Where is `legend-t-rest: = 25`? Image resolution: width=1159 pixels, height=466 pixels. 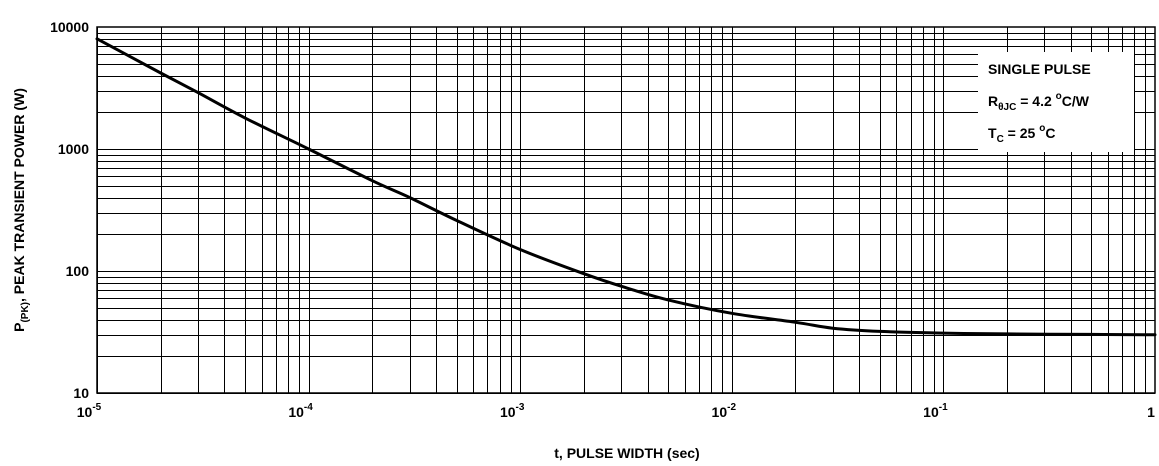 legend-t-rest: = 25 is located at coordinates (1021, 133).